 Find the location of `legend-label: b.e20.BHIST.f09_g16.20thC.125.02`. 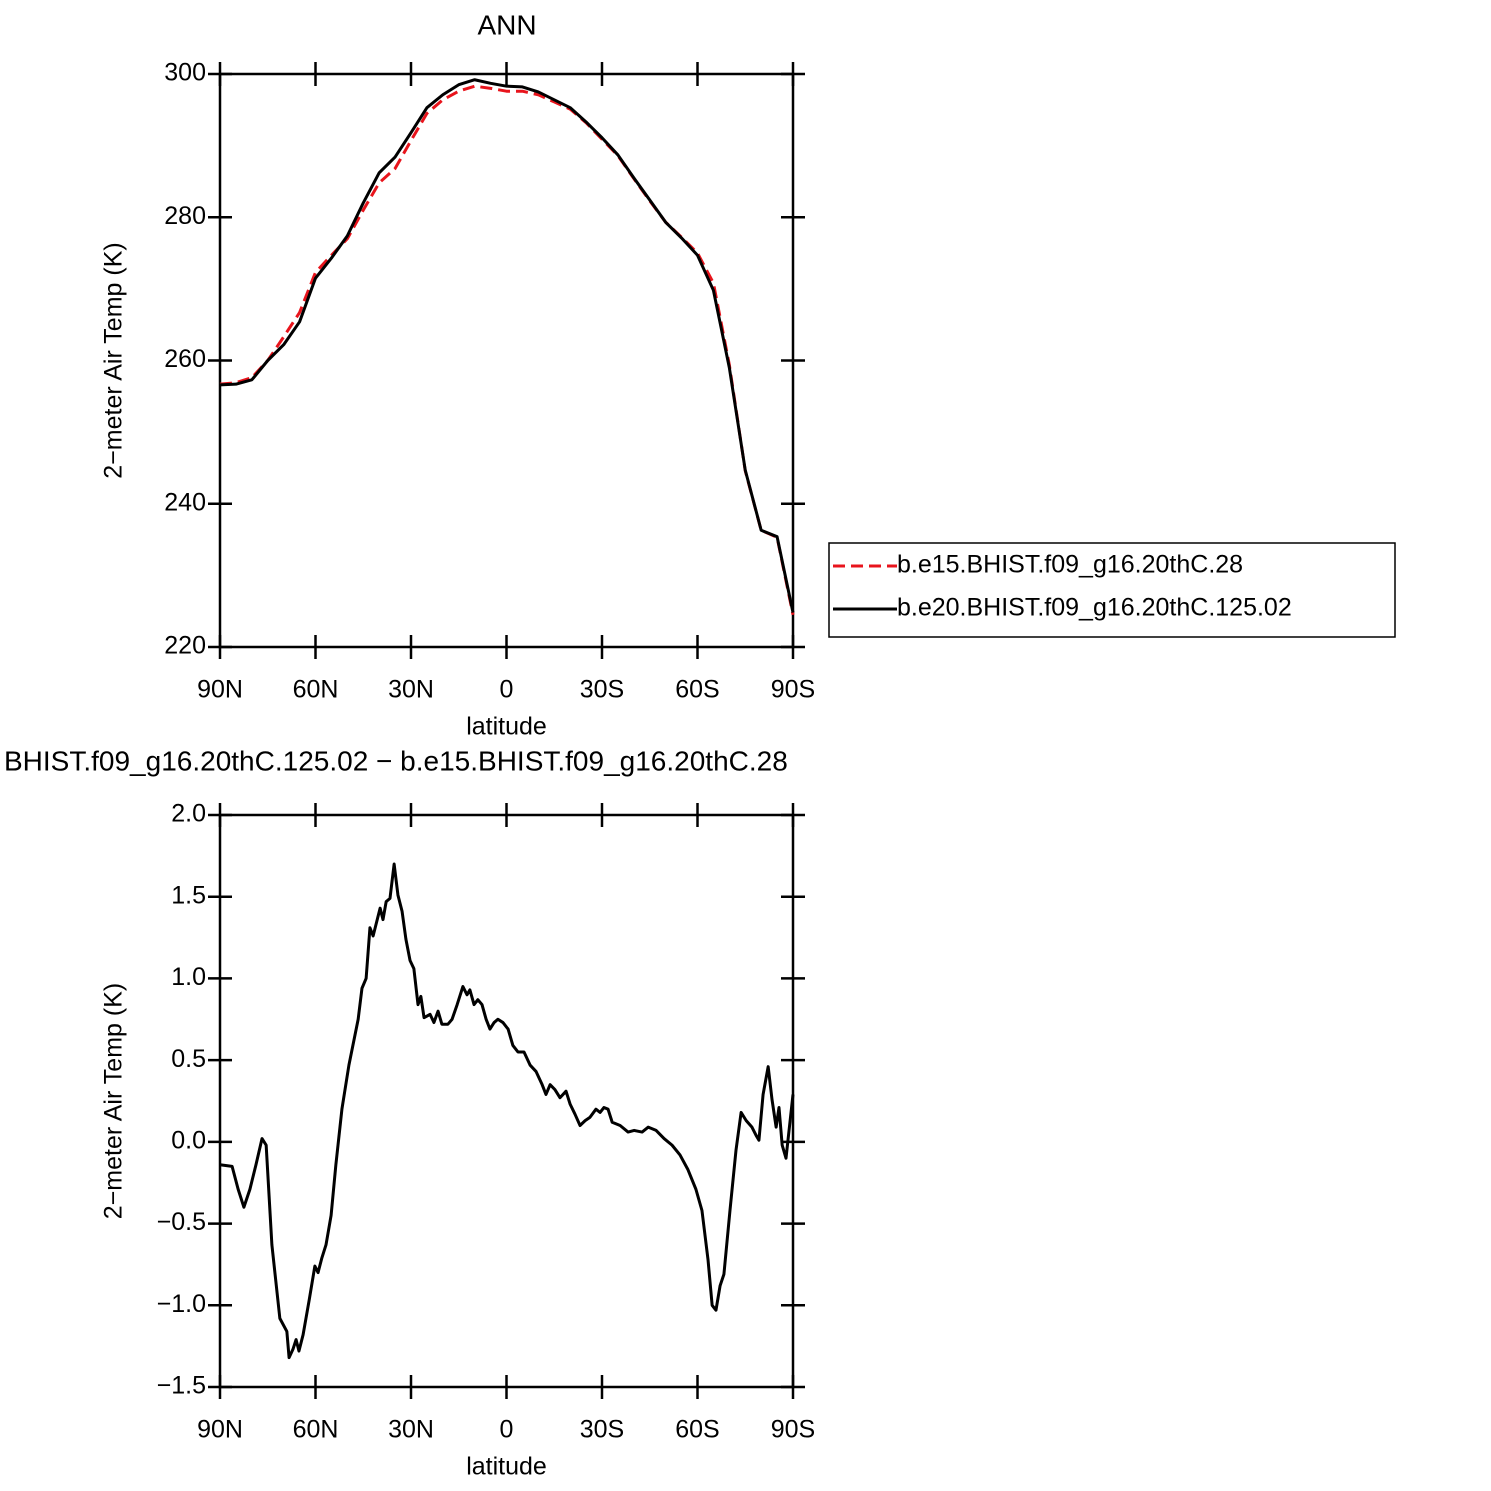

legend-label: b.e20.BHIST.f09_g16.20thC.125.02 is located at coordinates (1094, 608).